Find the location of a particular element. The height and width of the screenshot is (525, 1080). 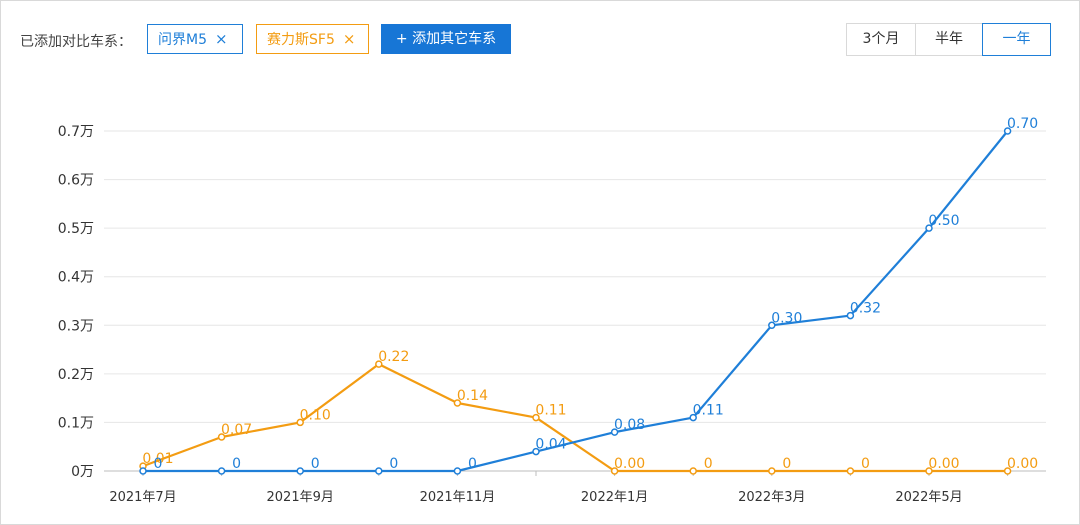

data-label: 0.70 is located at coordinates (1022, 124).